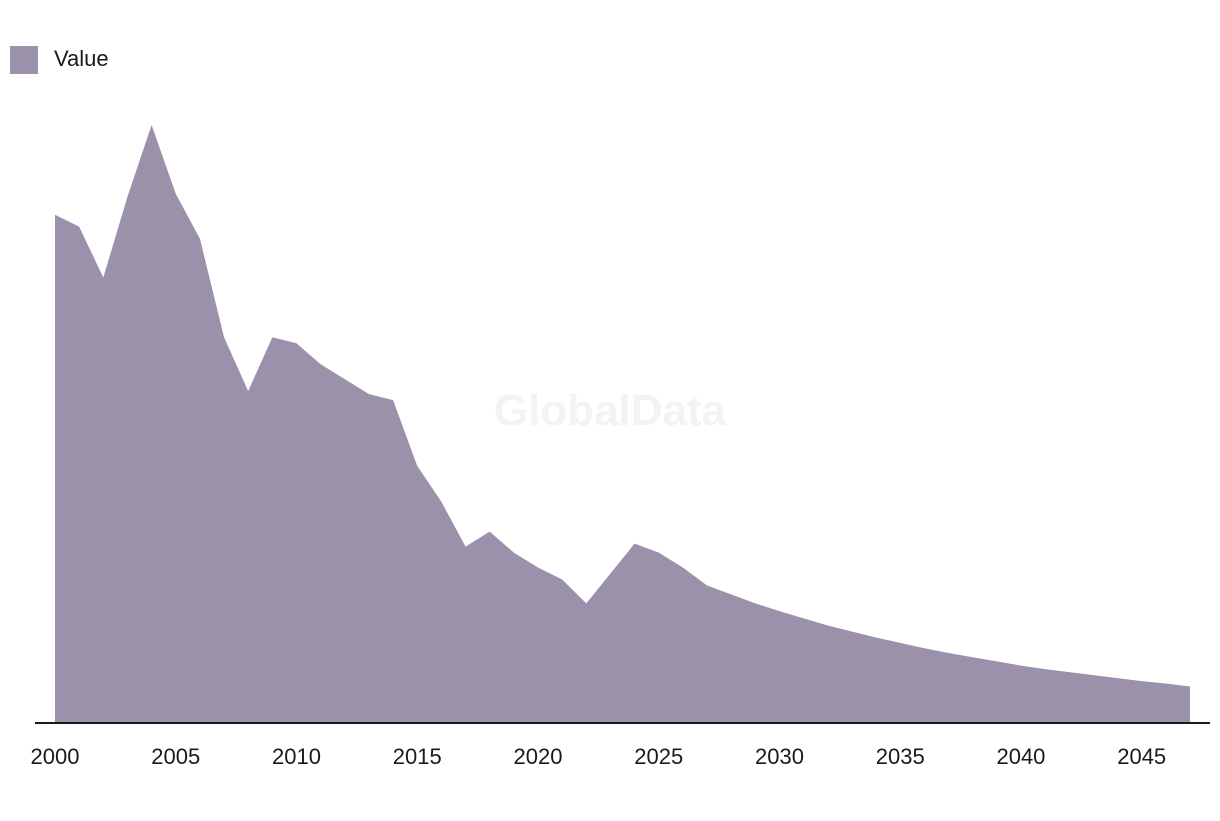 Image resolution: width=1220 pixels, height=821 pixels. What do you see at coordinates (1141, 756) in the screenshot?
I see `x-tick-label: 2045` at bounding box center [1141, 756].